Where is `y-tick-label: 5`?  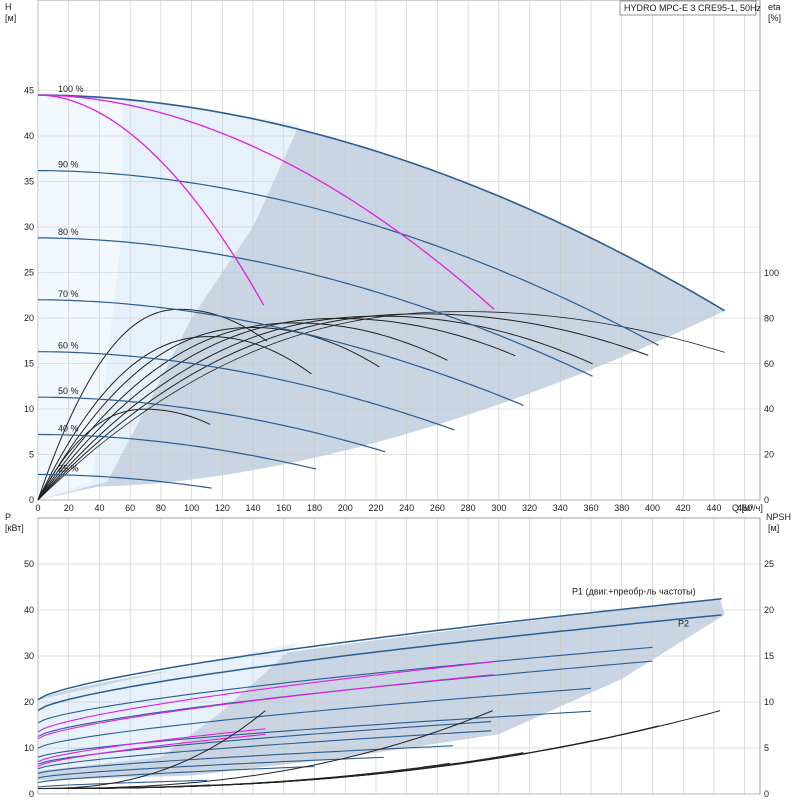 y-tick-label: 5 is located at coordinates (31, 455).